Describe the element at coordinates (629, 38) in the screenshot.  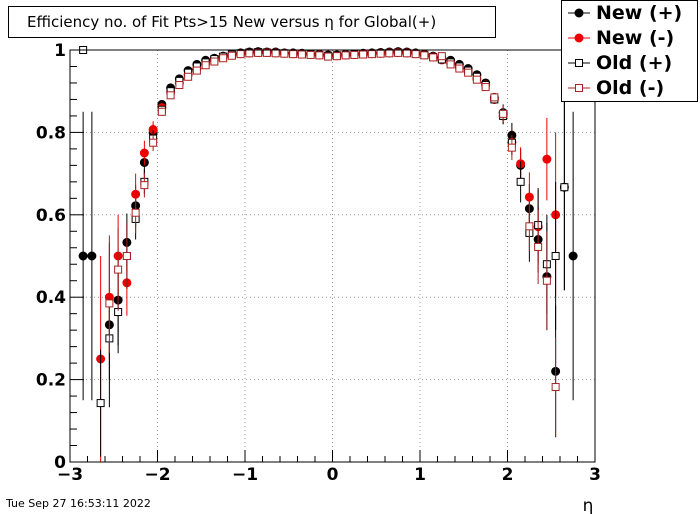
I see `legend-entry: New (-)` at that location.